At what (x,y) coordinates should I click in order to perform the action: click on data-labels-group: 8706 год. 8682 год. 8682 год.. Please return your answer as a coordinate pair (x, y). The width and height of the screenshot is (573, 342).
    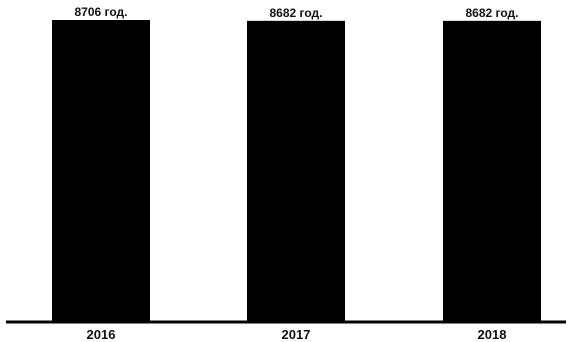
    Looking at the image, I should click on (297, 12).